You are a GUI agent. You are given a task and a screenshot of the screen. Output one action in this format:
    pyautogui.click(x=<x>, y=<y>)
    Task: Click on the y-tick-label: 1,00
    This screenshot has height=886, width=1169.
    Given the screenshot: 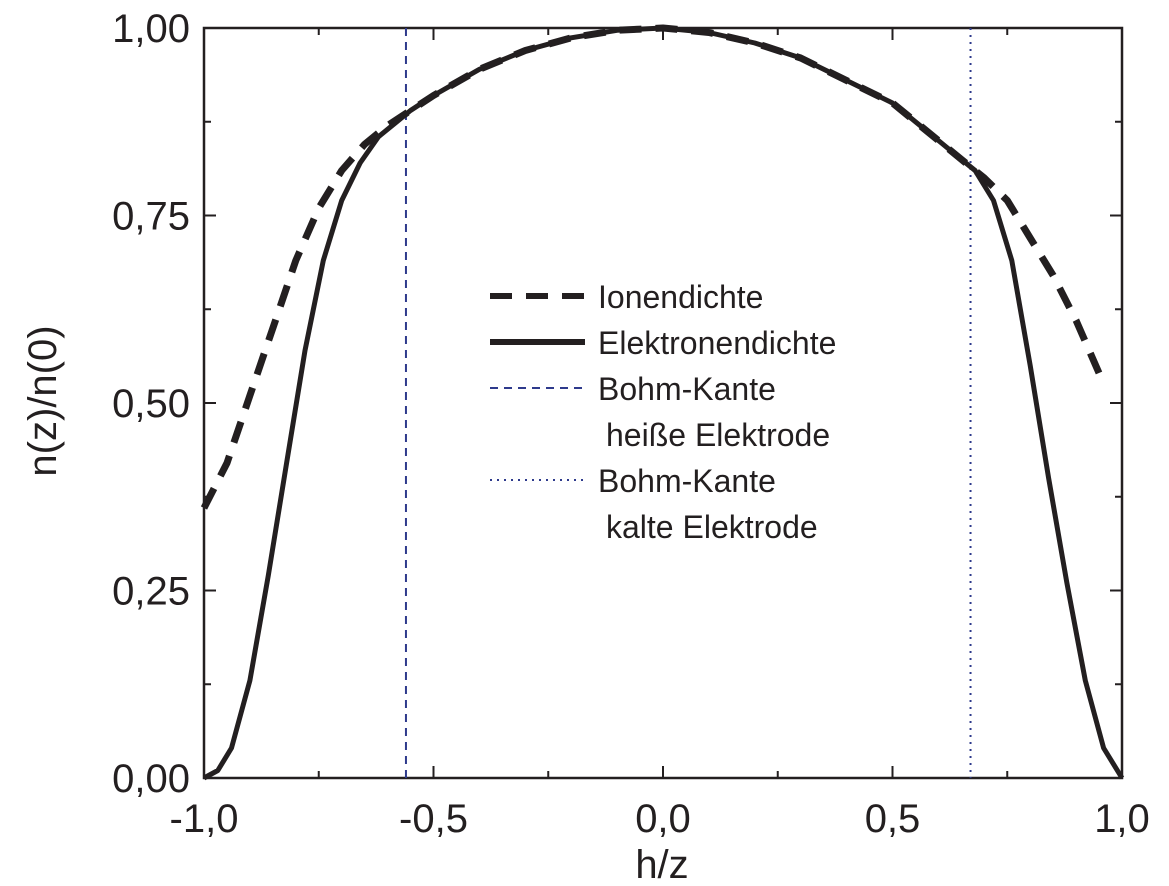 What is the action you would take?
    pyautogui.click(x=151, y=29)
    